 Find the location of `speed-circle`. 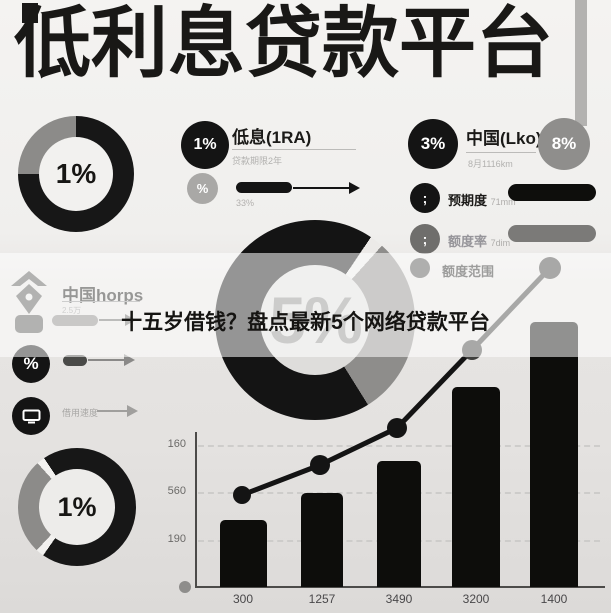

speed-circle is located at coordinates (31, 416).